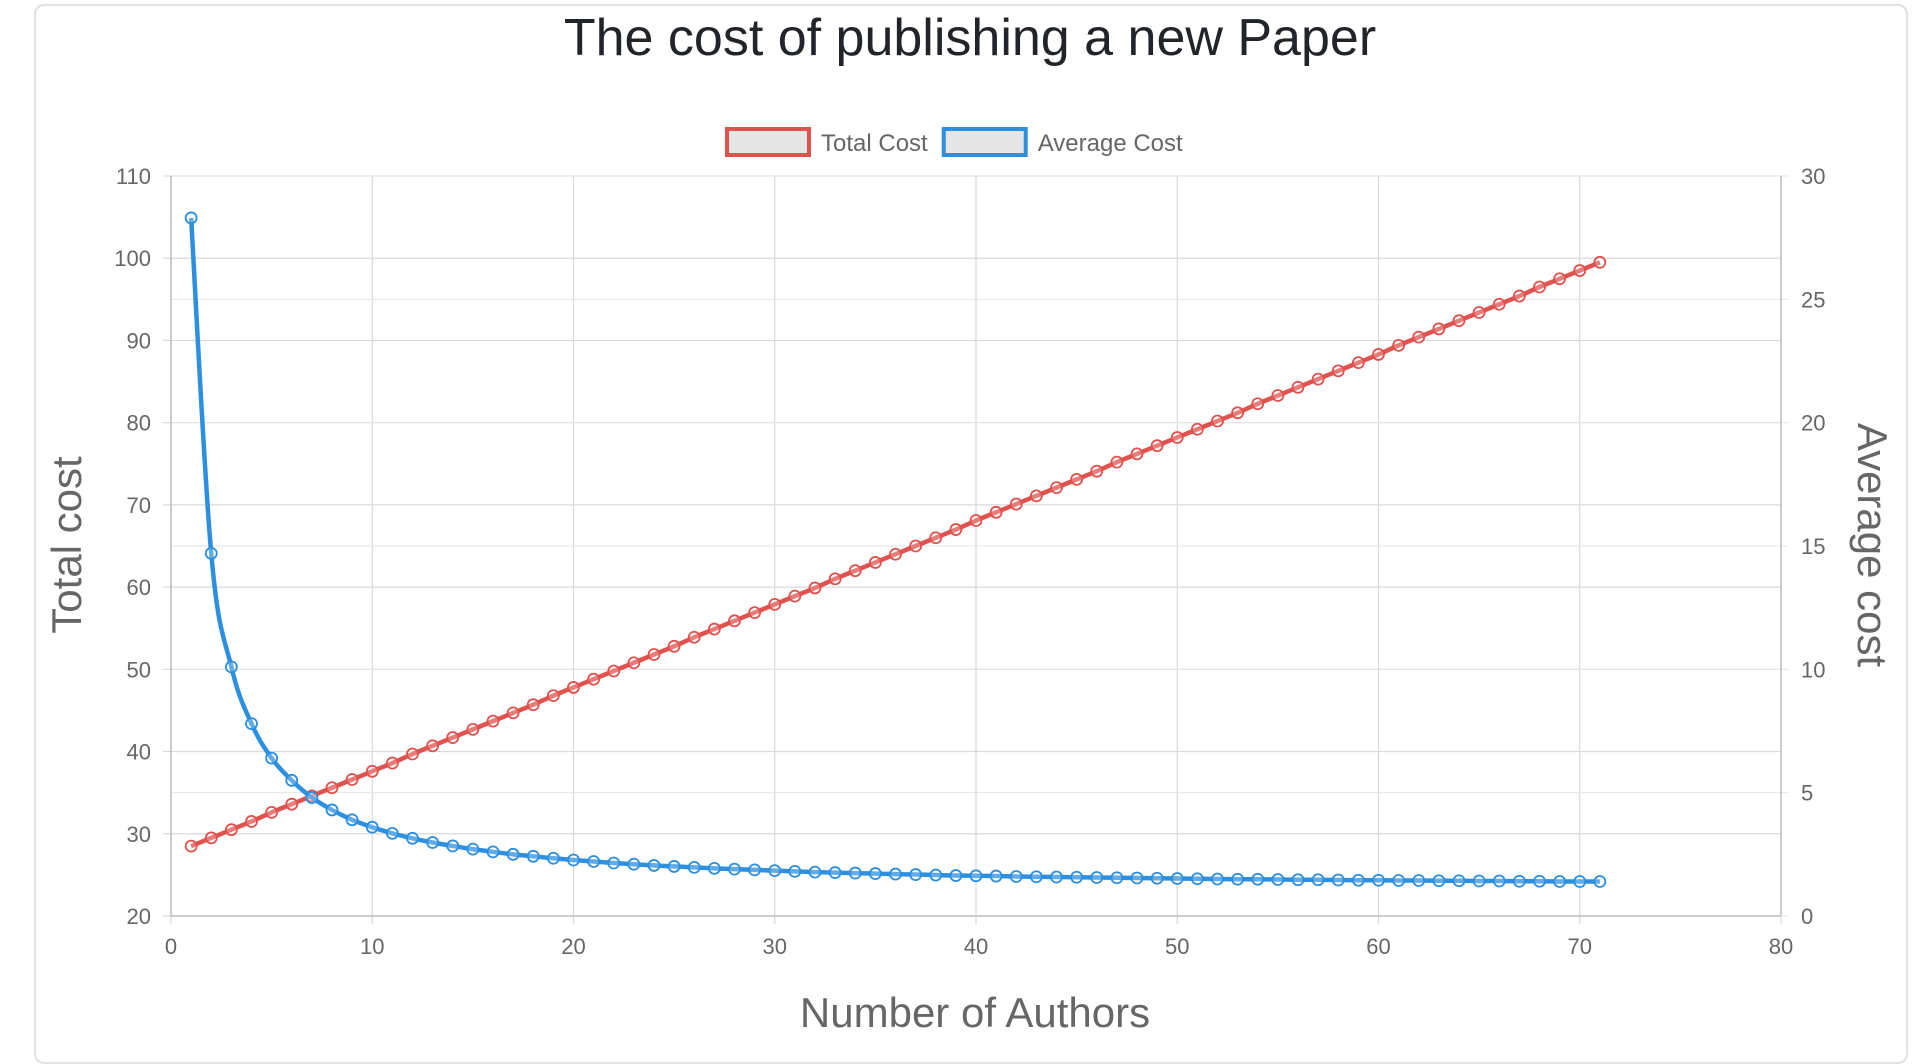 This screenshot has height=1064, width=1912. Describe the element at coordinates (954, 142) in the screenshot. I see `chart-legend: Total Cost Average Cost` at that location.